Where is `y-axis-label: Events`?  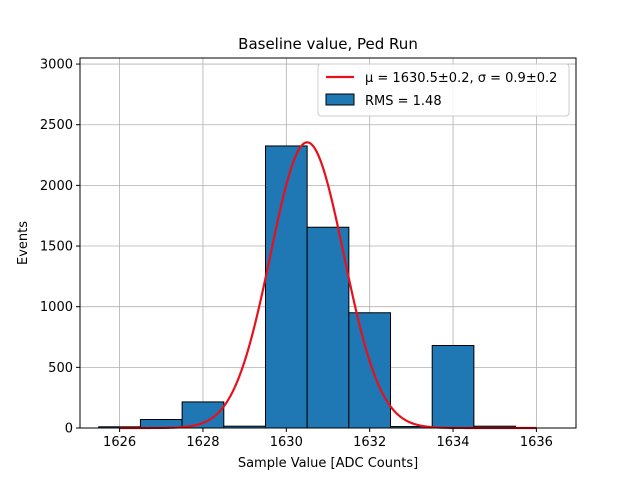 y-axis-label: Events is located at coordinates (23, 243).